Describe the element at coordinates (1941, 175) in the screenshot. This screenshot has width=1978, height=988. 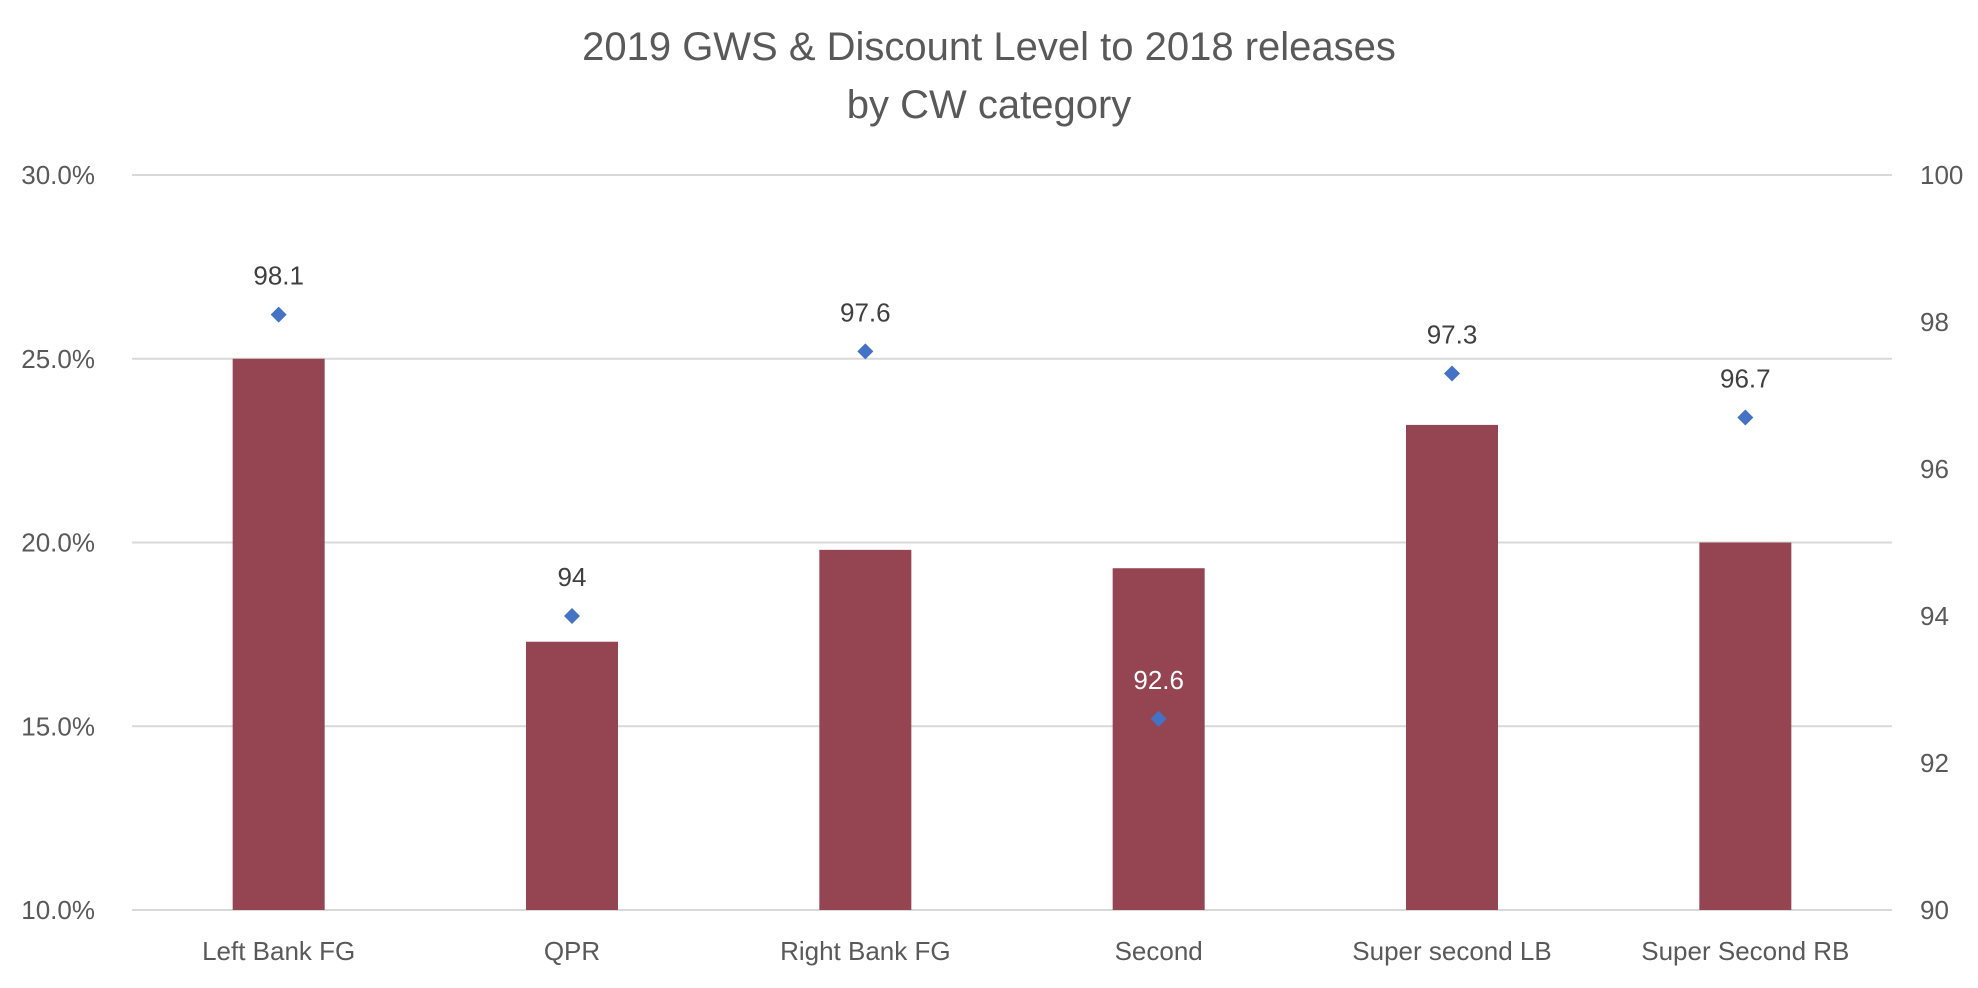
I see `y-right-tick-label: 100` at that location.